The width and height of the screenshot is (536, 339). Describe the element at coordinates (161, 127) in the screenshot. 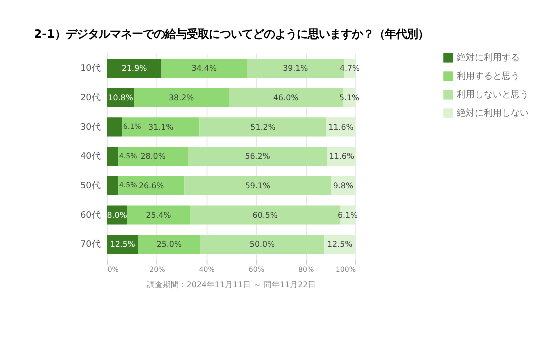

I see `data-label: 31.1%` at that location.